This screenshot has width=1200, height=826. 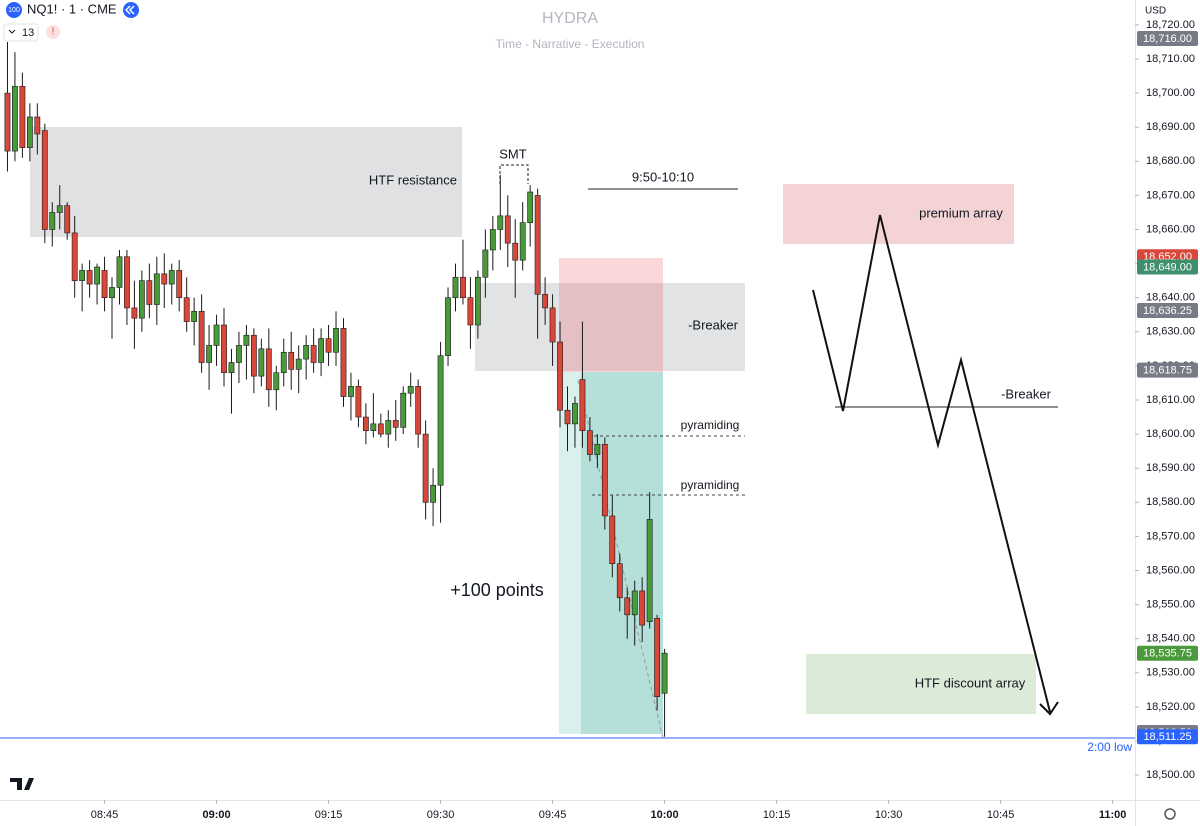 What do you see at coordinates (72, 8) in the screenshot?
I see `symbol: NQ1! · 1 · CME` at bounding box center [72, 8].